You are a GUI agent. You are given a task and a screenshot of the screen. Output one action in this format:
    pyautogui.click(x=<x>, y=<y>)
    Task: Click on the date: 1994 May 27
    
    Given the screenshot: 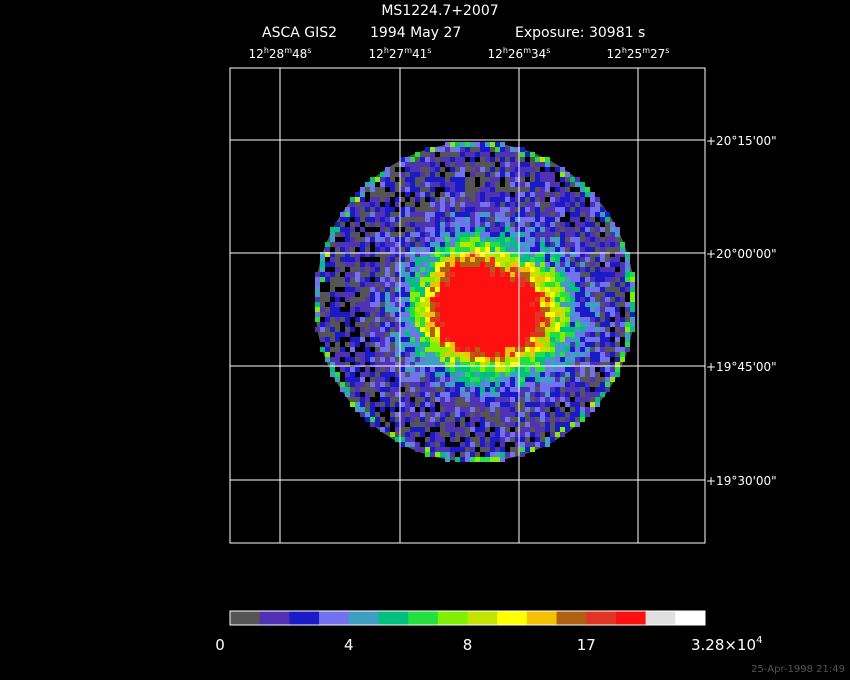 What is the action you would take?
    pyautogui.click(x=415, y=33)
    